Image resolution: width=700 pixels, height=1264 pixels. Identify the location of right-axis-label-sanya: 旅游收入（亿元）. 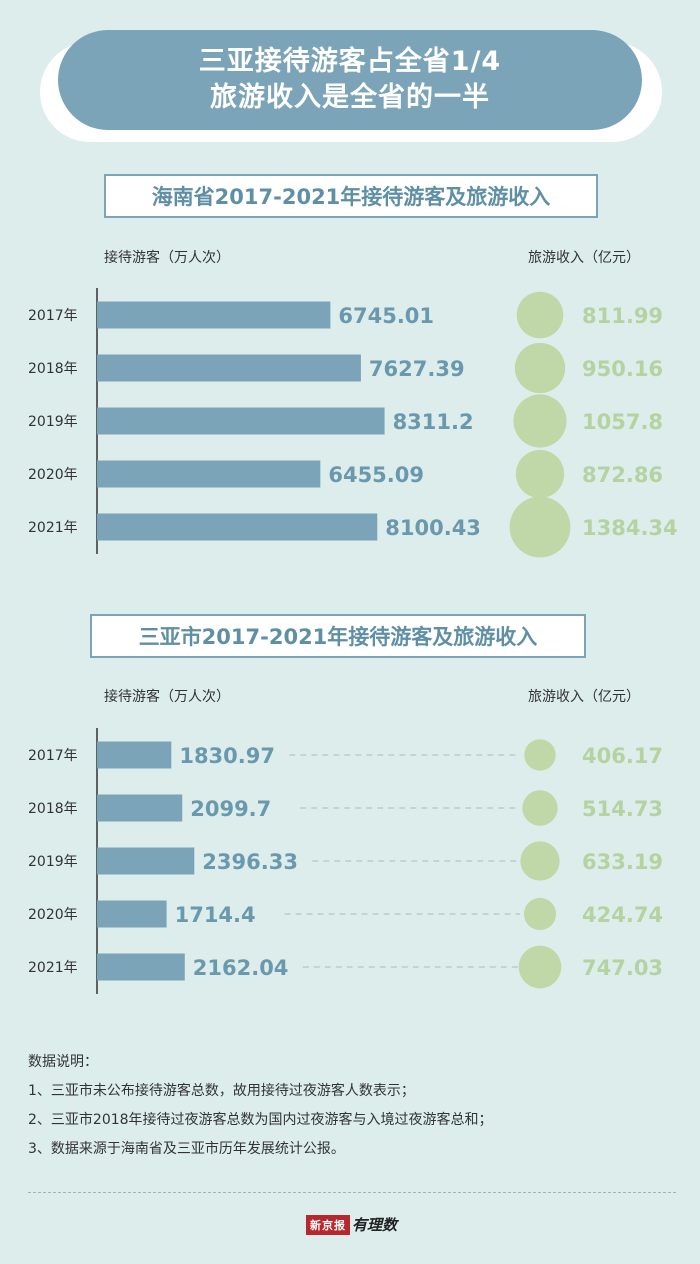
(584, 697).